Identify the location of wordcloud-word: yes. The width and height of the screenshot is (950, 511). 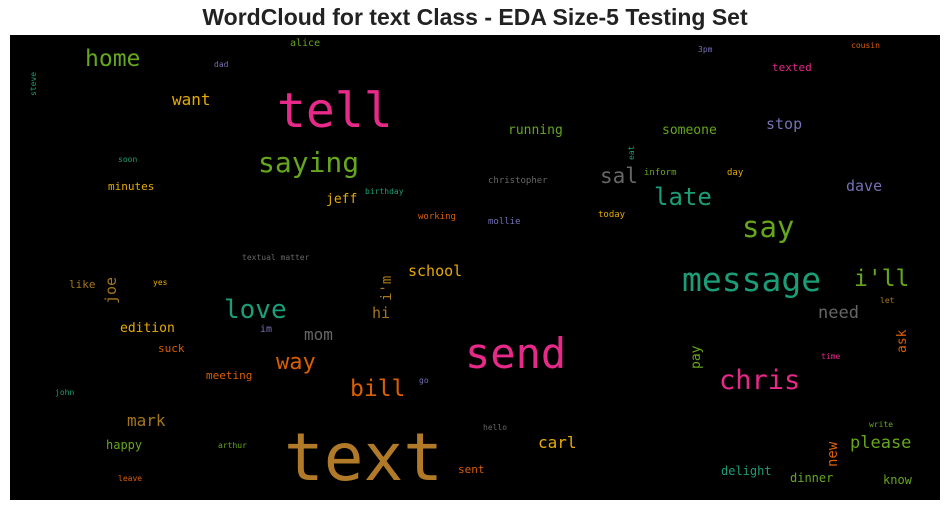
(160, 282).